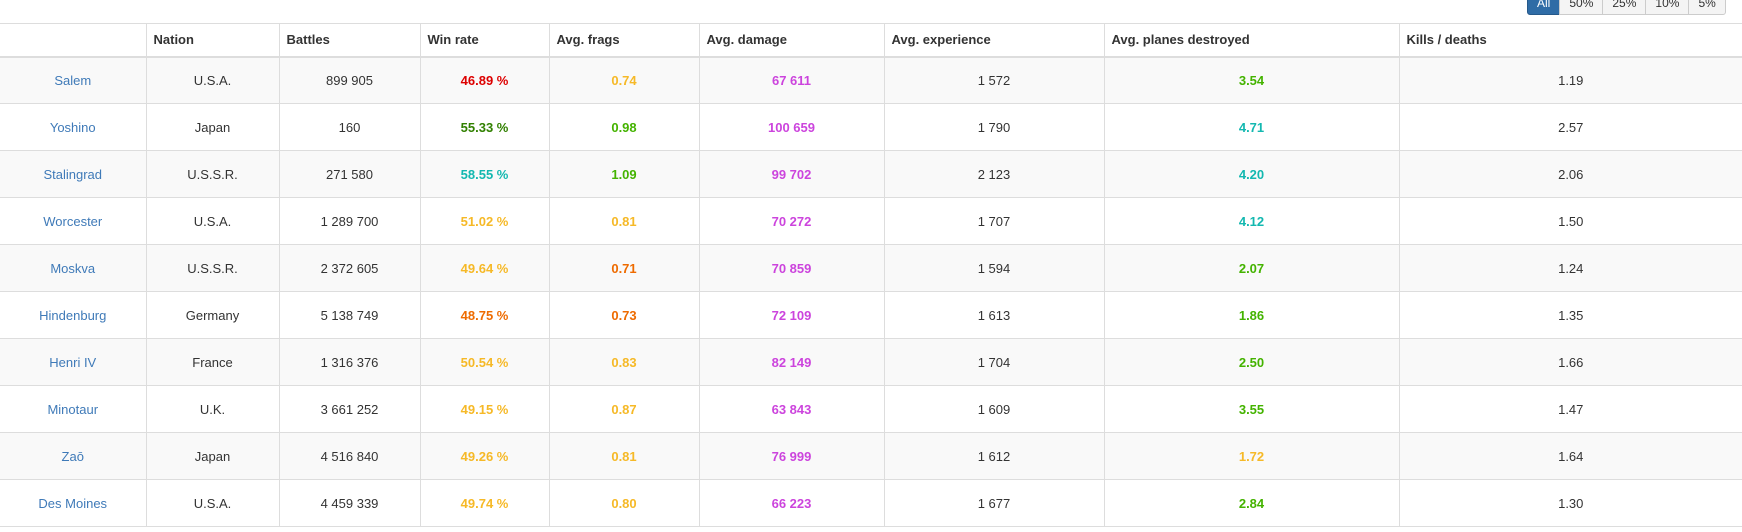 Image resolution: width=1742 pixels, height=532 pixels. I want to click on filter-10-button: 10%, so click(1667, 7).